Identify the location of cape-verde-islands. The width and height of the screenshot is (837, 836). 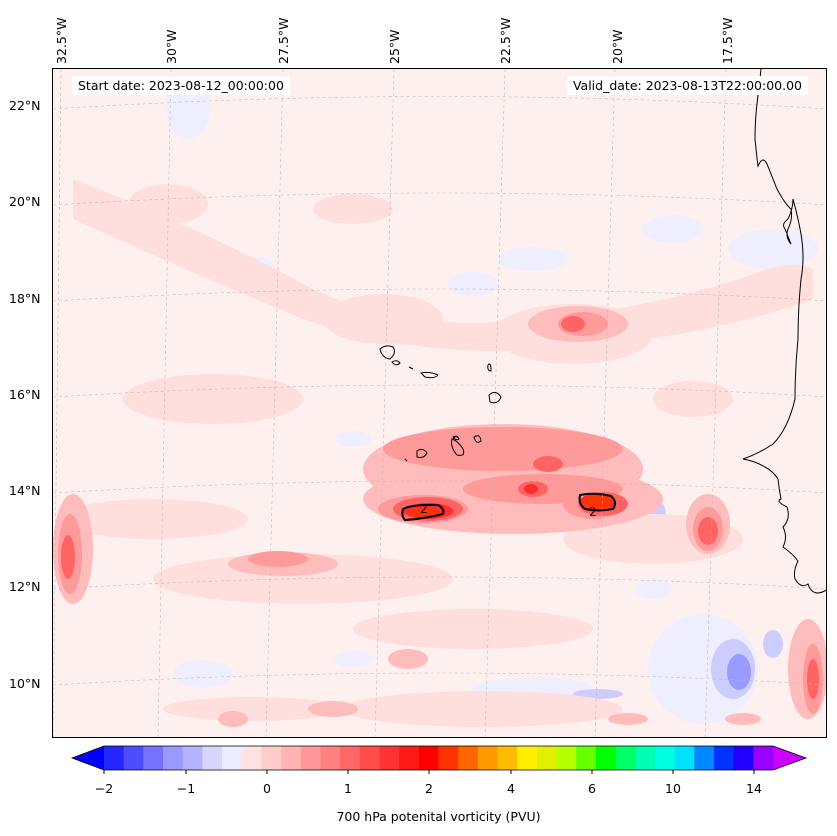
(440, 403).